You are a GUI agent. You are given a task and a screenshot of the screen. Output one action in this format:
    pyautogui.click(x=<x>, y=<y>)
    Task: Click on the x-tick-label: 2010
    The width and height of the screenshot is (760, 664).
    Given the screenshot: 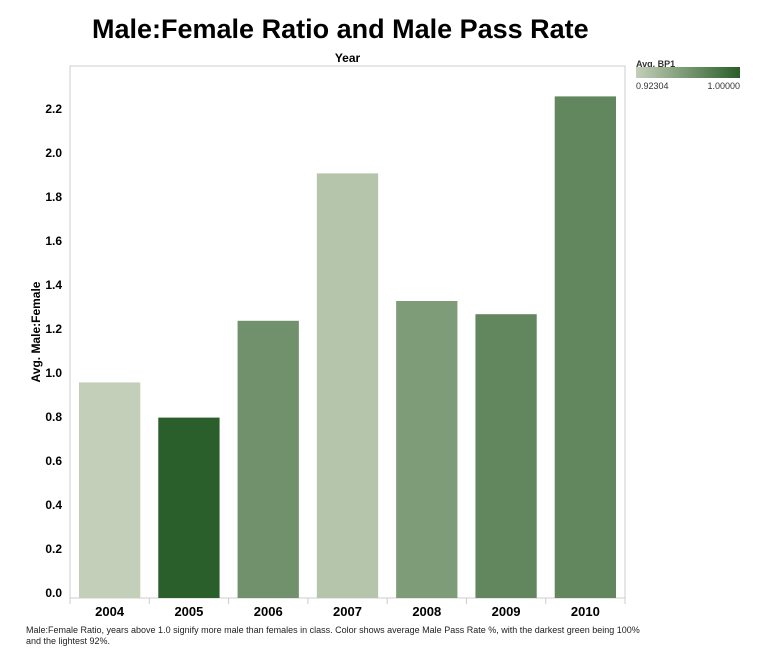 What is the action you would take?
    pyautogui.click(x=585, y=611)
    